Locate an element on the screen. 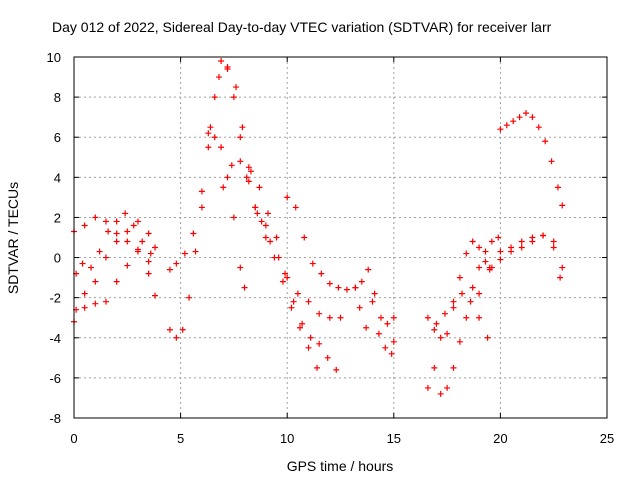  x-tick-label: 15 is located at coordinates (394, 438).